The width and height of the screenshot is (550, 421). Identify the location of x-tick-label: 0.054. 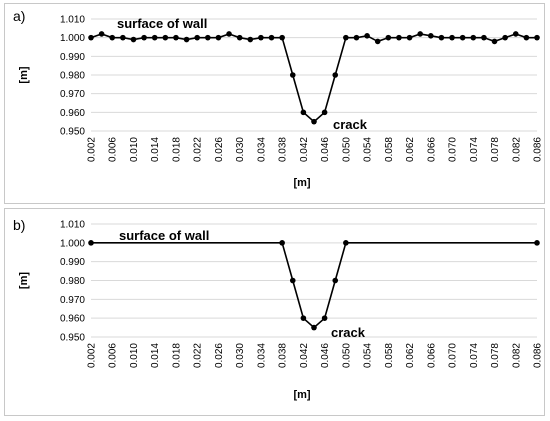
(368, 149).